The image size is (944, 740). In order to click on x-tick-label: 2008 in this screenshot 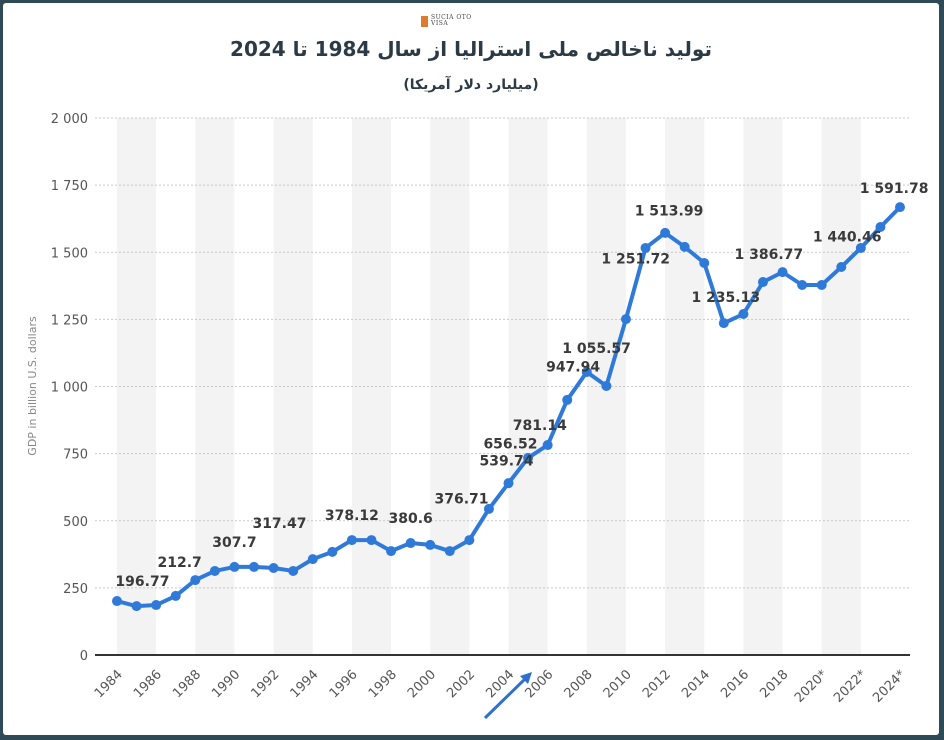, I will do `click(579, 684)`.